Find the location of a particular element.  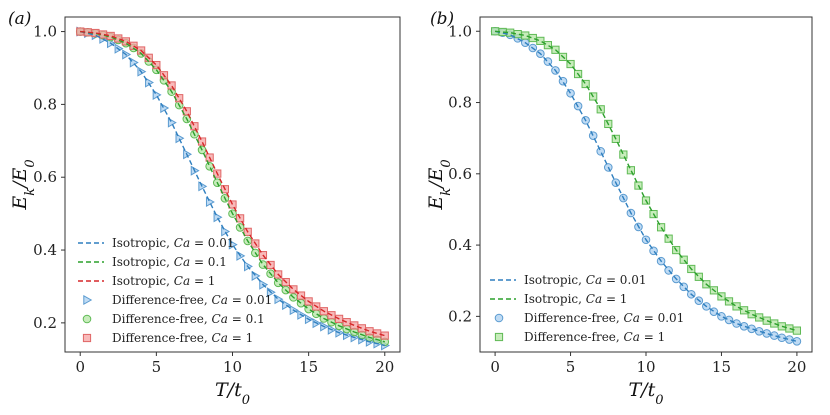

x-axis-label-subscript: 0 is located at coordinates (659, 400).